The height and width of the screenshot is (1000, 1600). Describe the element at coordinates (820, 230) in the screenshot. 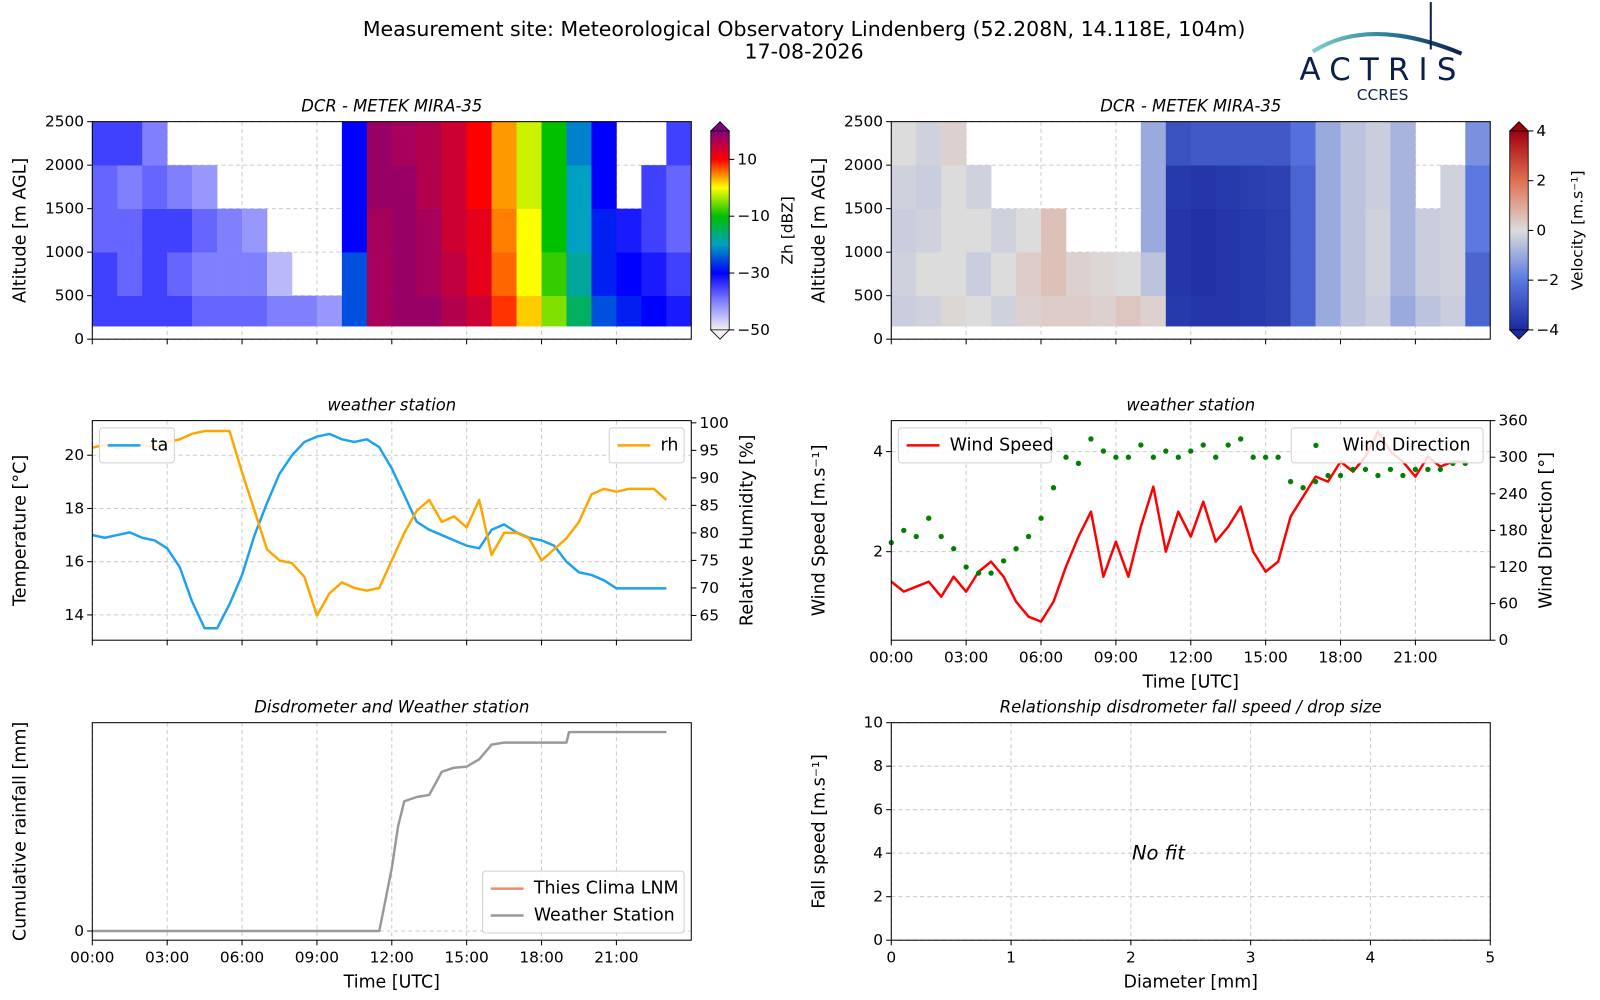

I see `y-axis-label: Altitude [m AGL]` at that location.